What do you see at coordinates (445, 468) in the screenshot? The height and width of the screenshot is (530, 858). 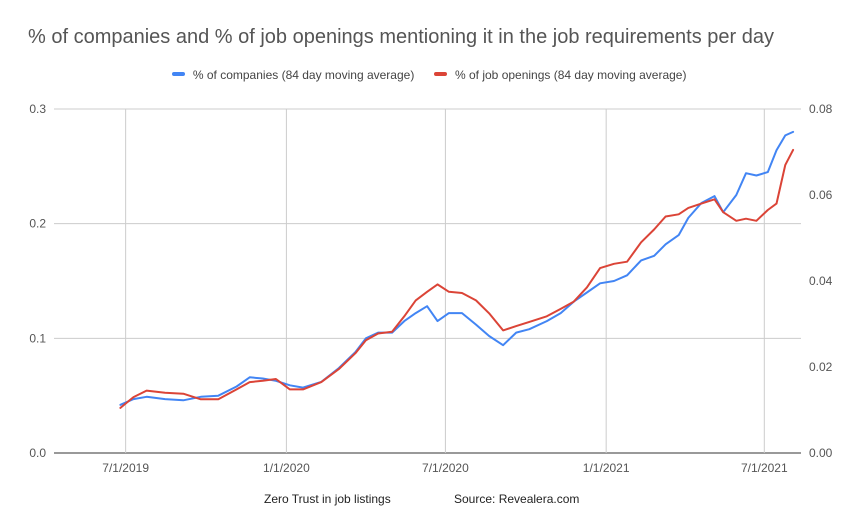 I see `x-tick-label: 7/1/2020` at bounding box center [445, 468].